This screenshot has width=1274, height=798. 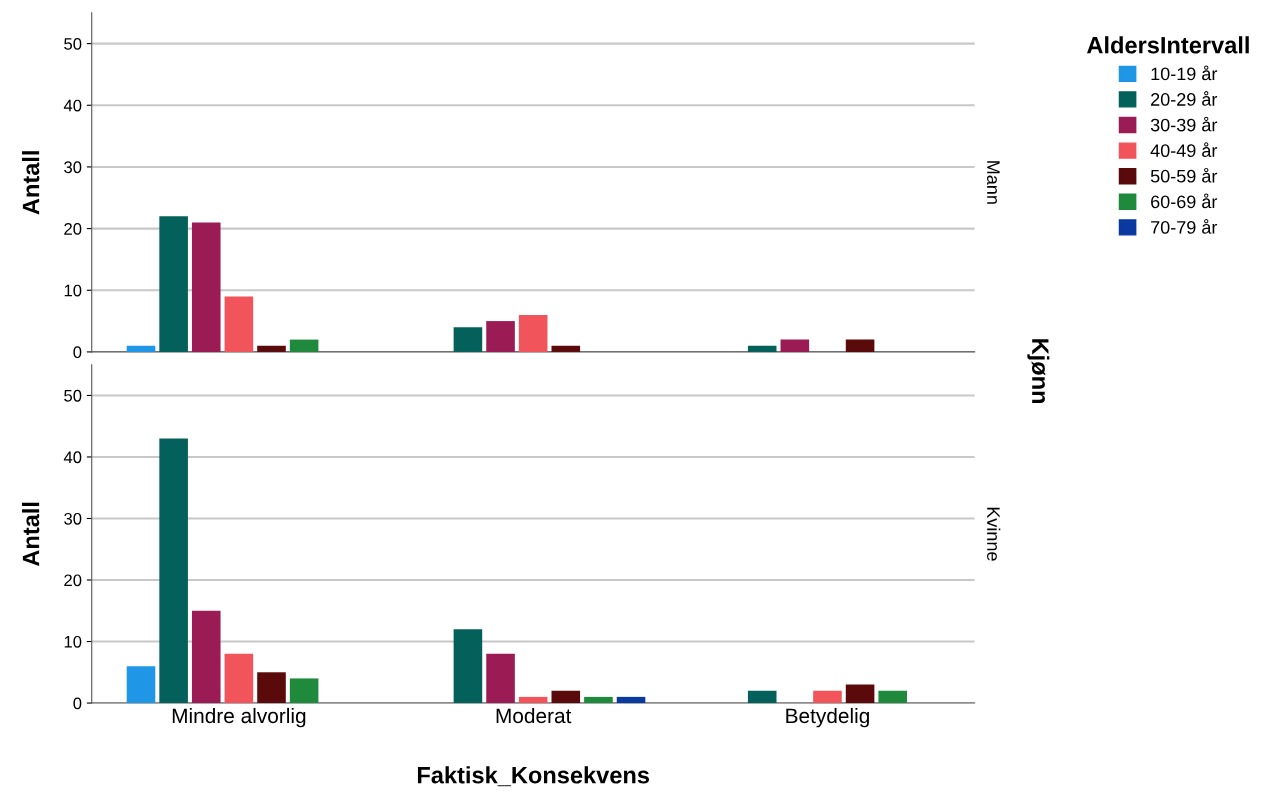 What do you see at coordinates (1168, 45) in the screenshot?
I see `legend-title: AldersIntervall` at bounding box center [1168, 45].